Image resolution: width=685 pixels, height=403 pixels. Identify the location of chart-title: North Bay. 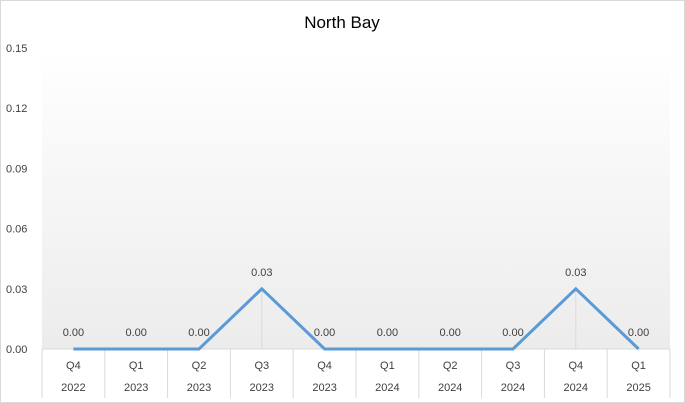
(342, 22).